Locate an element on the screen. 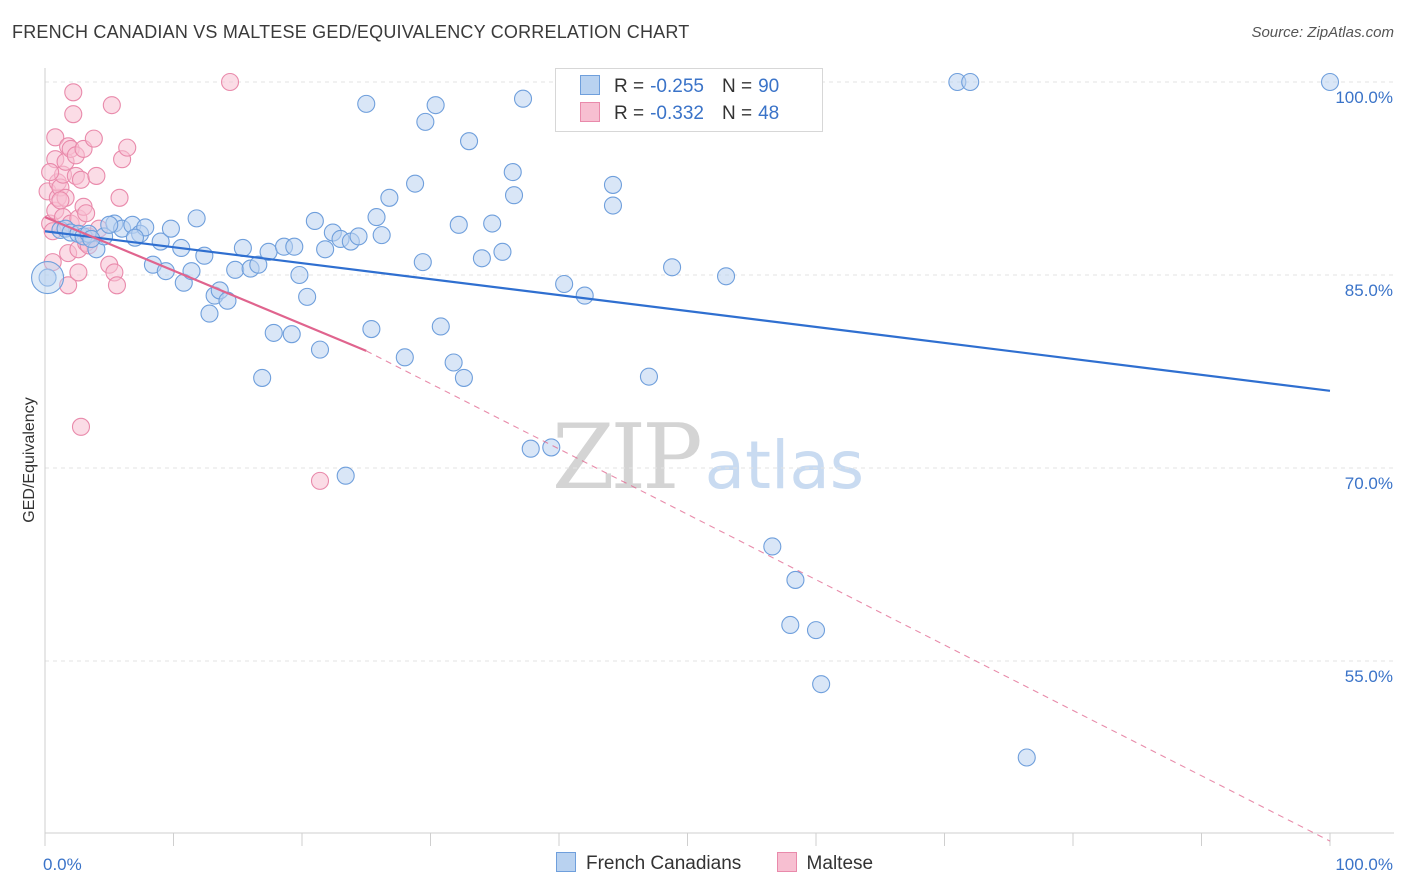 The image size is (1406, 892). legend-row-maltese: R = -0.332 N = 48 is located at coordinates (679, 114).